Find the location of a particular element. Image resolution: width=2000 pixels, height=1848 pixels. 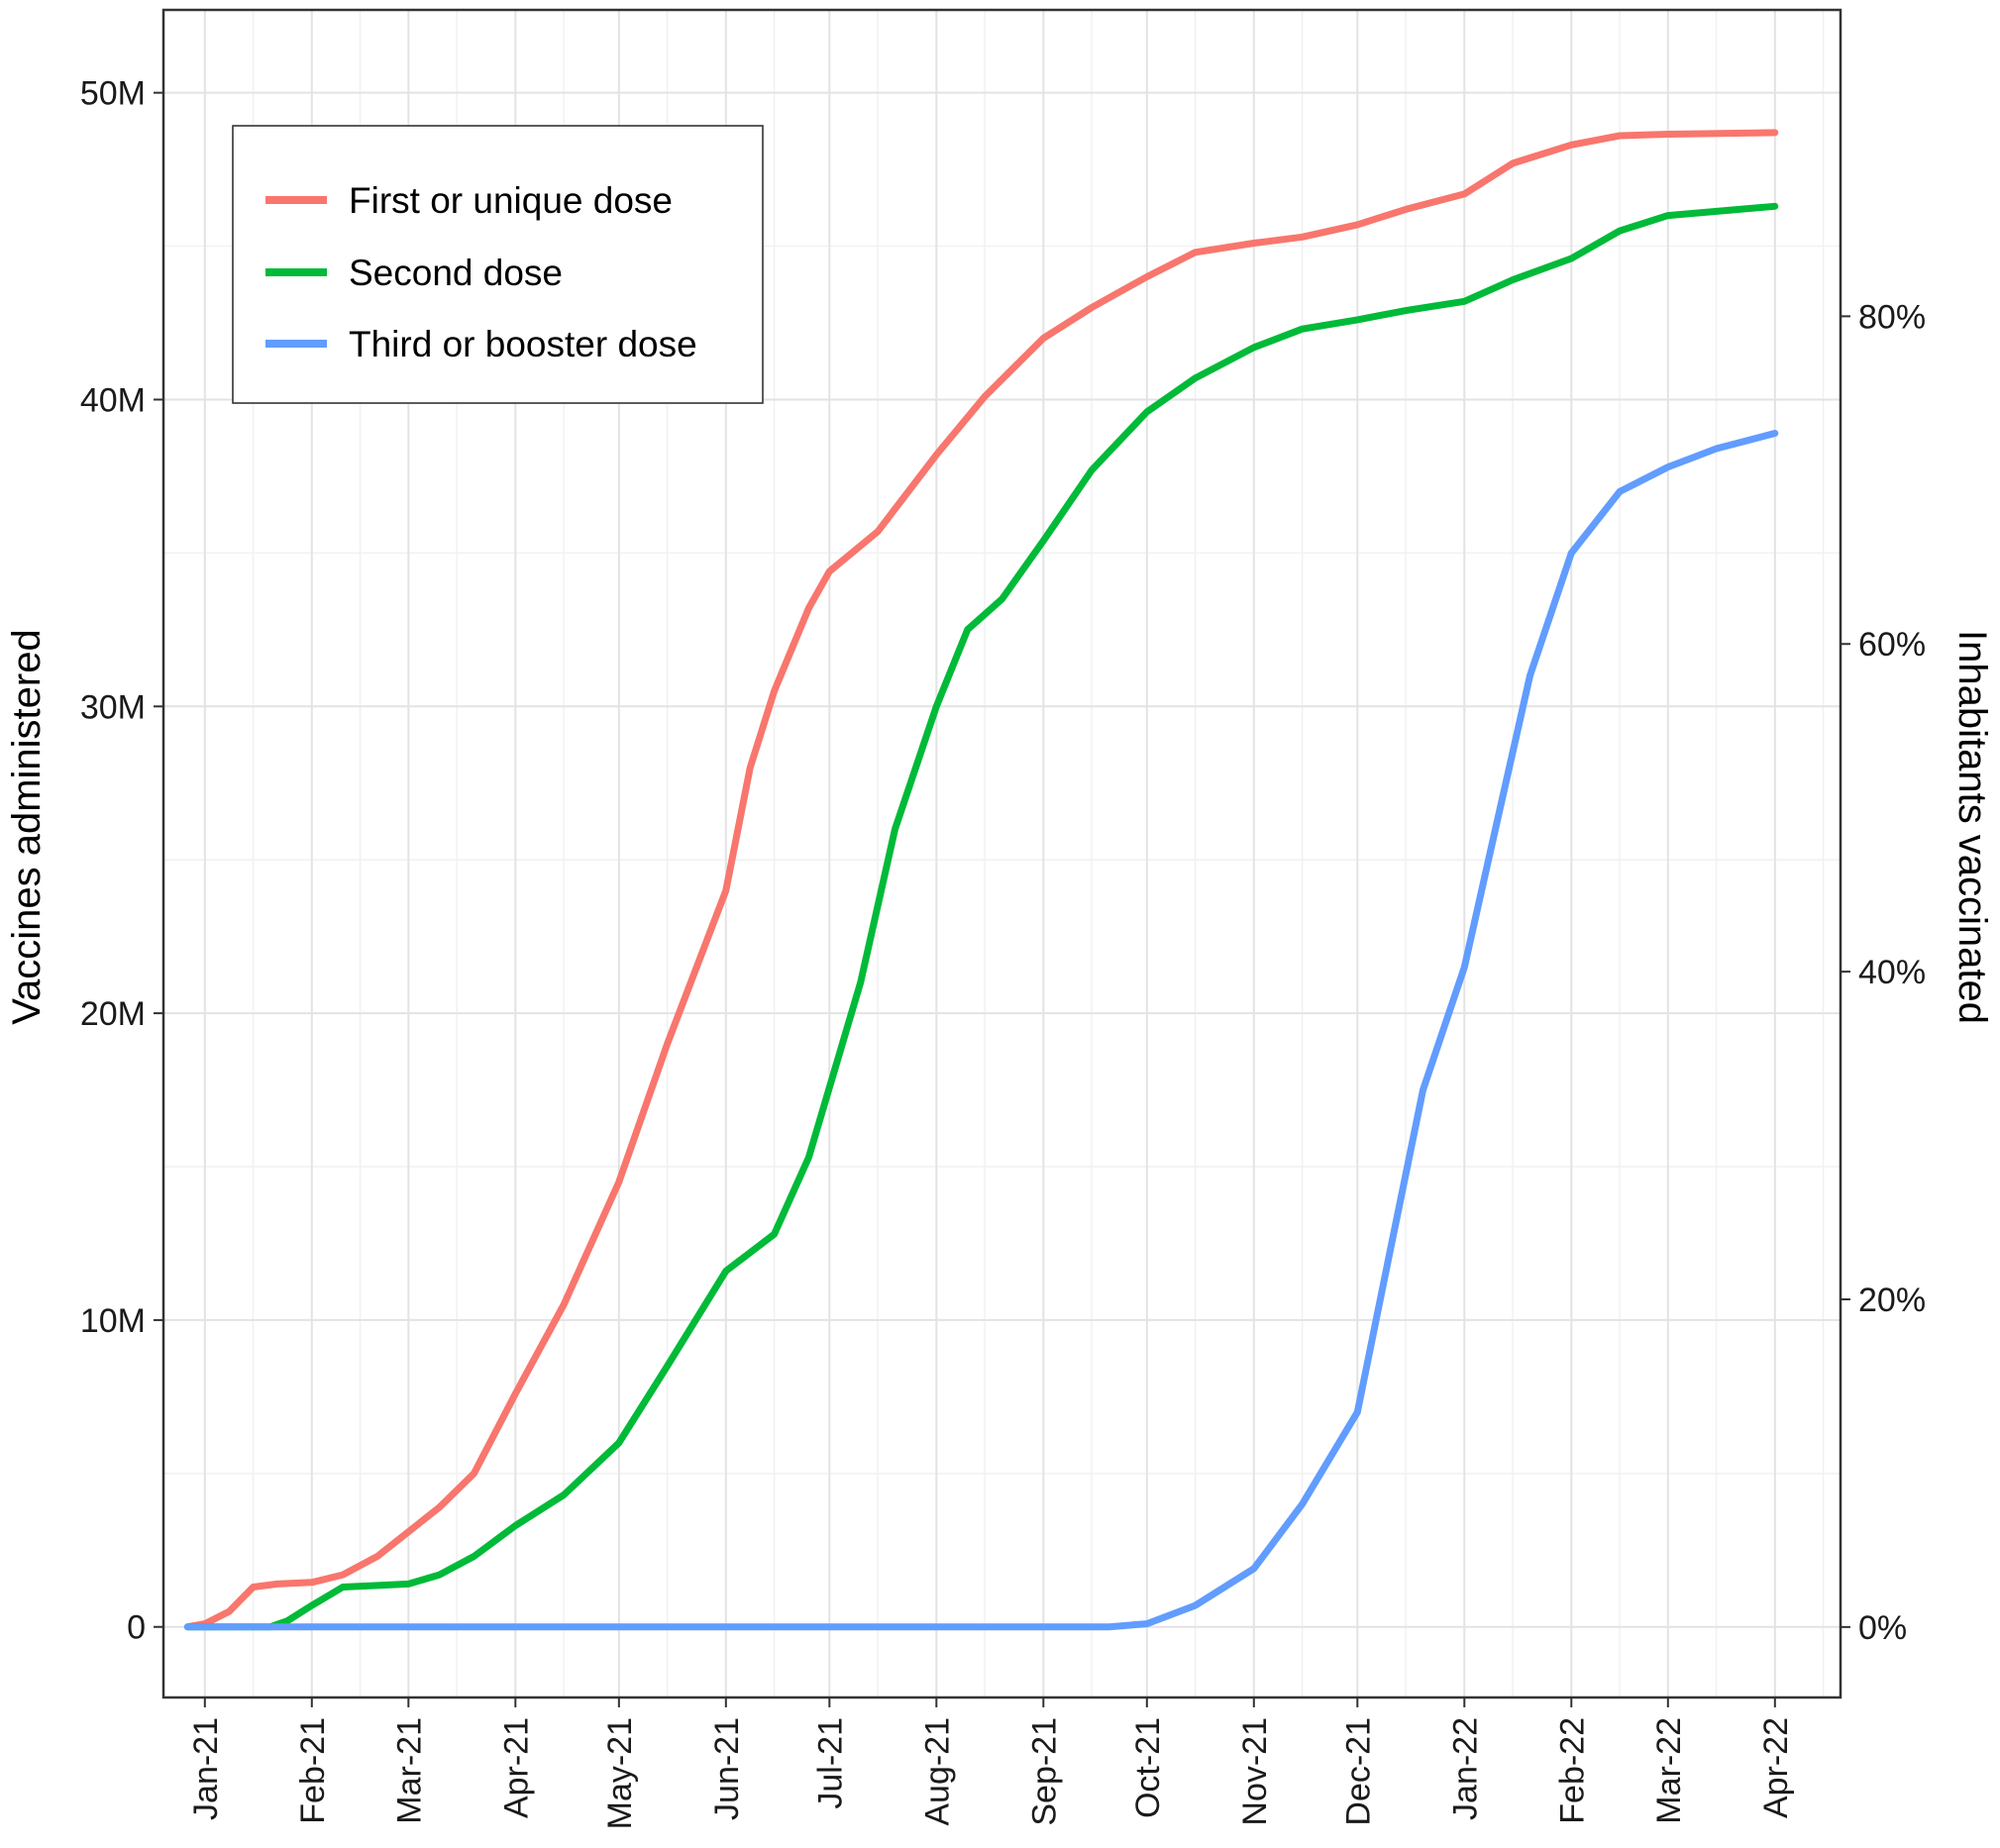

legend-label-second-dose: Second dose is located at coordinates (456, 273).